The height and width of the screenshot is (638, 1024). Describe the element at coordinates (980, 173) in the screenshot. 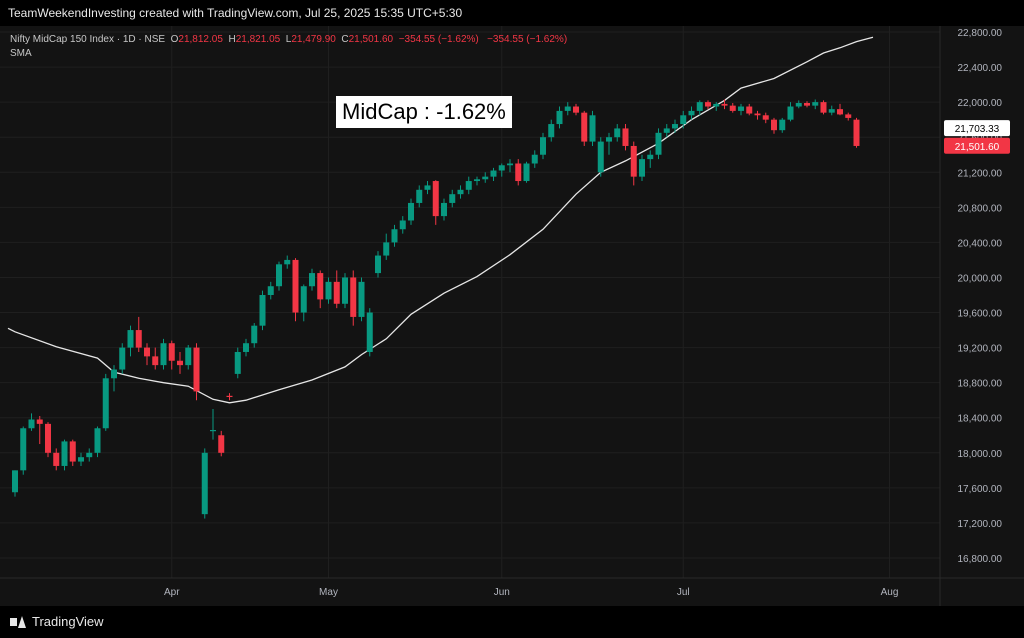

I see `y-tick-label: 21,200.00` at that location.